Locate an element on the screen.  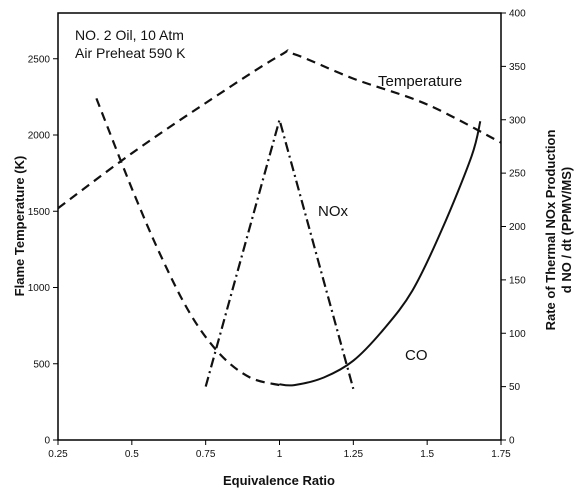
y-right-title-line1: Rate of Thermal NOx Production is located at coordinates (550, 230).